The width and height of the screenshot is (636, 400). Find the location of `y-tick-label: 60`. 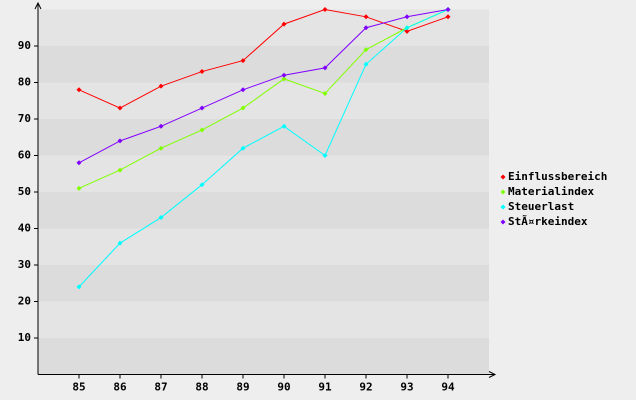

y-tick-label: 60 is located at coordinates (24, 155).